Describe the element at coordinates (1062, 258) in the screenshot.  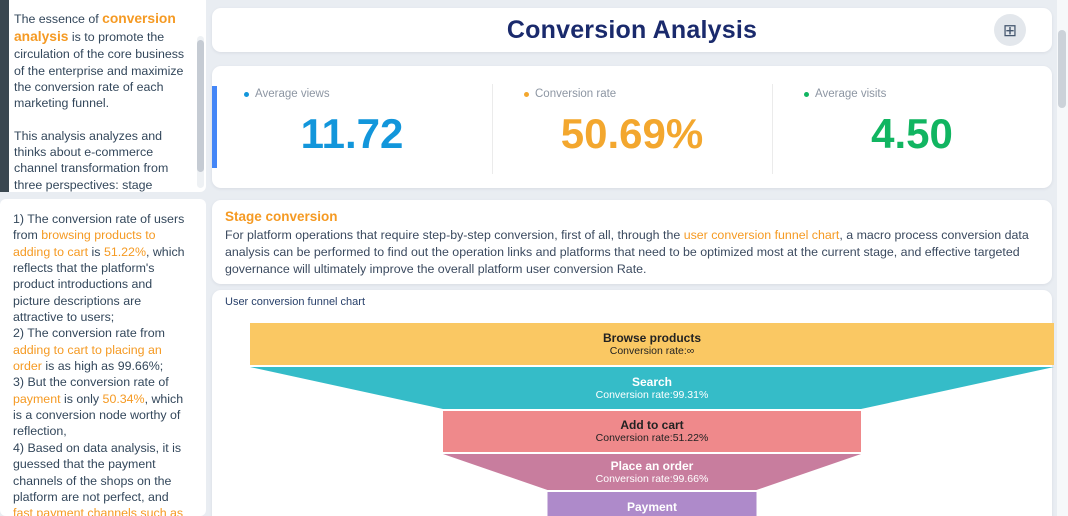
I see `window-scrollbar-track` at that location.